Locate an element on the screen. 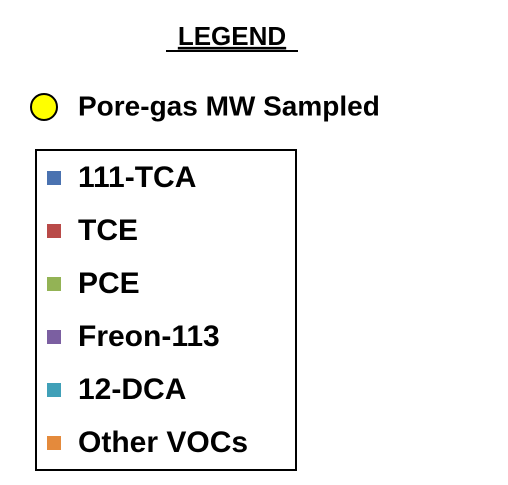  legend-label: 12-DCA is located at coordinates (132, 389).